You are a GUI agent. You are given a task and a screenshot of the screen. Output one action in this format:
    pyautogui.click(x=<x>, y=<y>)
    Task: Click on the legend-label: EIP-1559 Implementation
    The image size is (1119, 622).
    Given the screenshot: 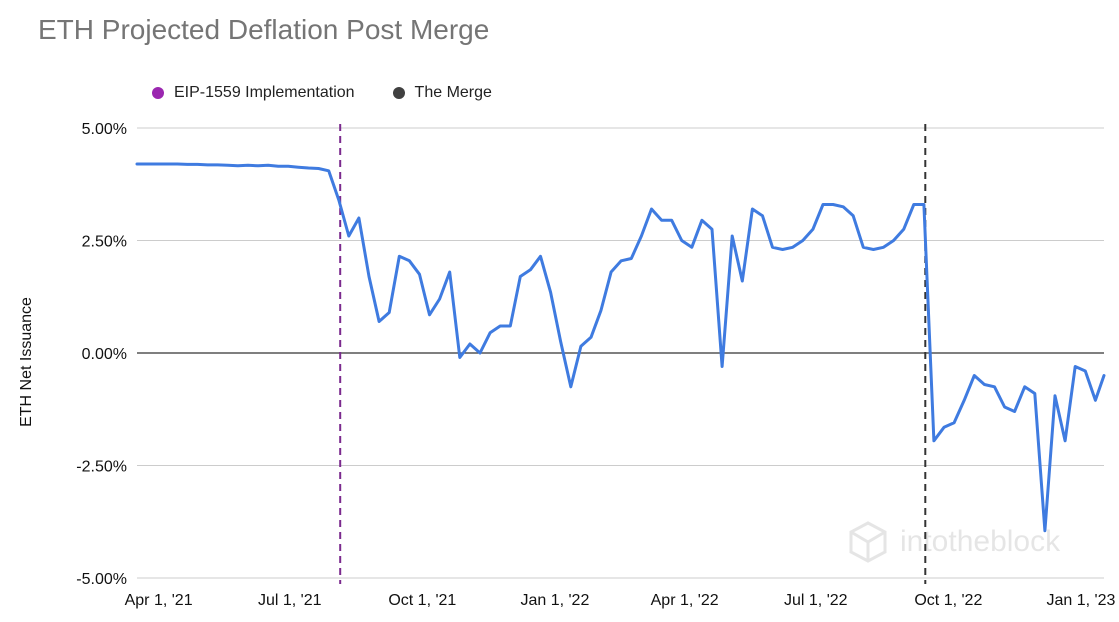 What is the action you would take?
    pyautogui.click(x=264, y=92)
    